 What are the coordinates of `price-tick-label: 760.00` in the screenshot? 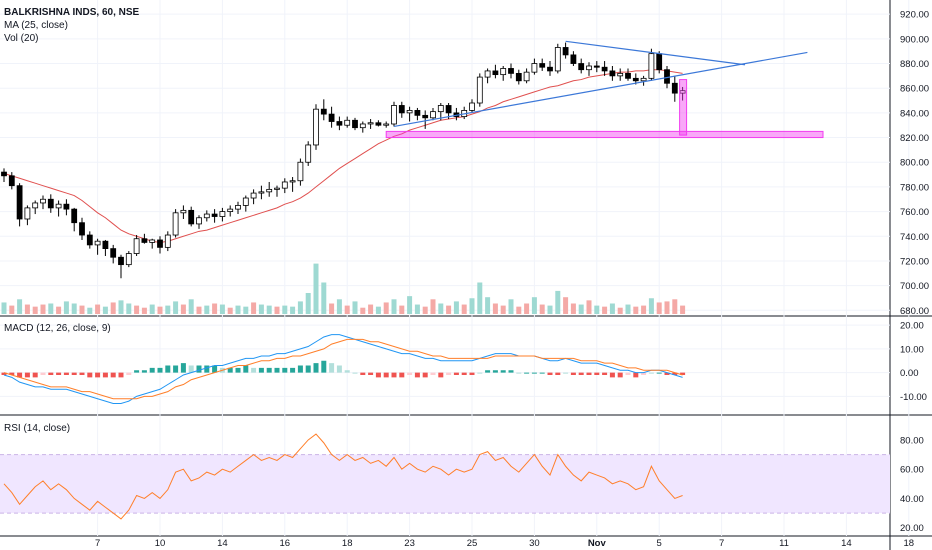 It's located at (914, 212).